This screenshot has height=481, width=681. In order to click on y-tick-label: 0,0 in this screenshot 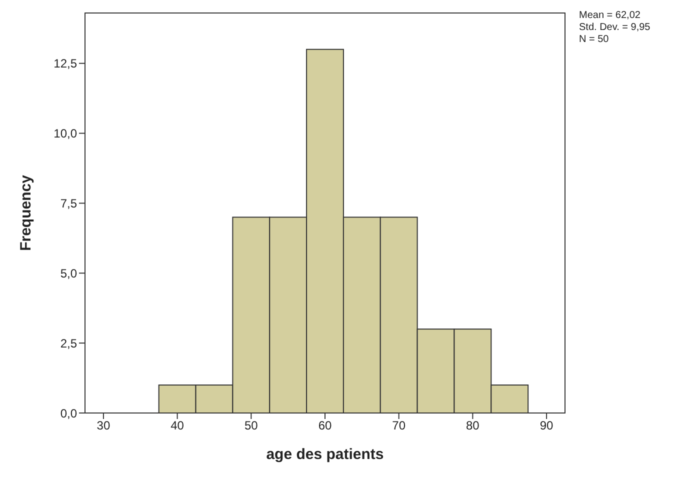, I will do `click(69, 413)`.